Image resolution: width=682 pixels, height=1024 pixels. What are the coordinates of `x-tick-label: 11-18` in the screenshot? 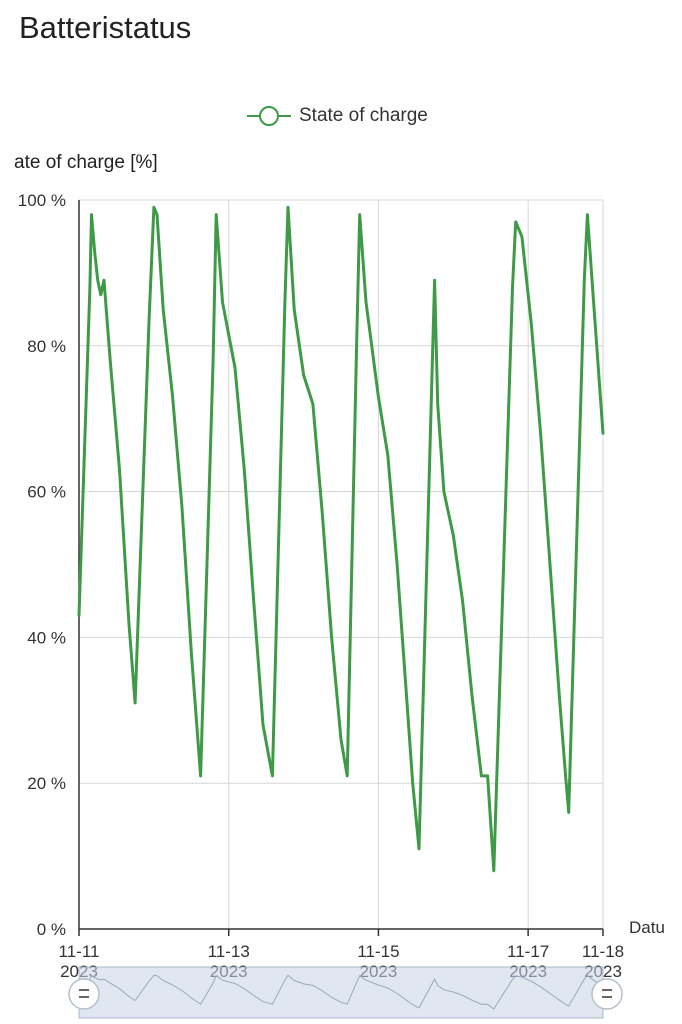 It's located at (603, 951).